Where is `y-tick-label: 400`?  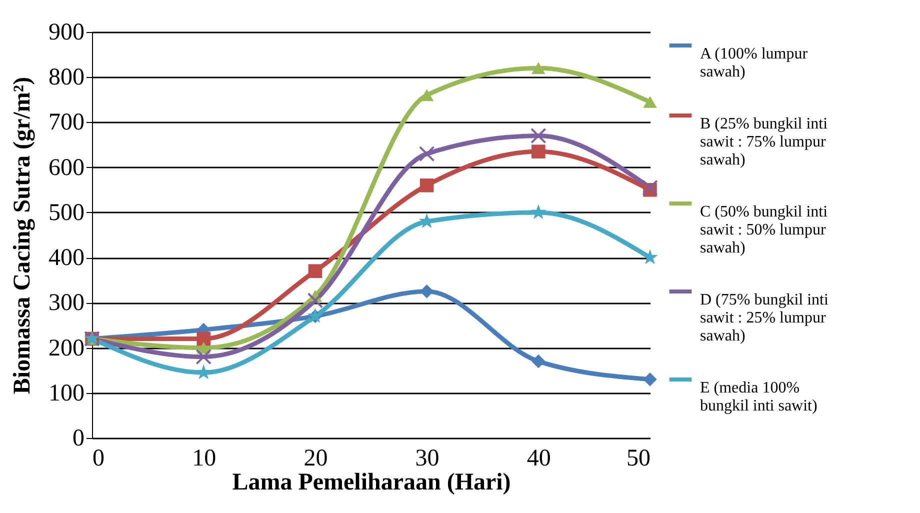
y-tick-label: 400 is located at coordinates (66, 258).